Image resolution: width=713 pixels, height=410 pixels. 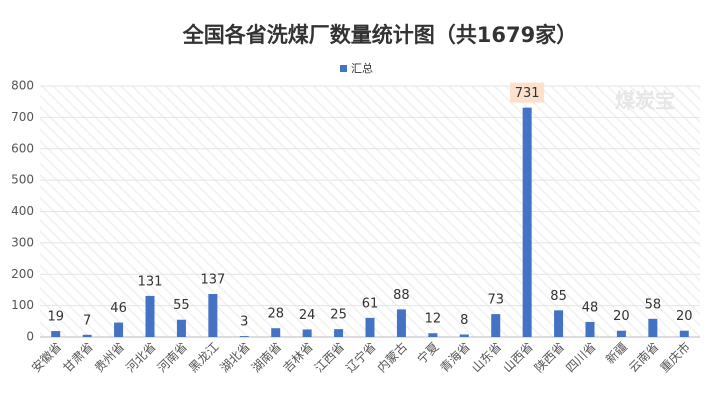 I want to click on x-tick-label: 新疆, so click(x=616, y=353).